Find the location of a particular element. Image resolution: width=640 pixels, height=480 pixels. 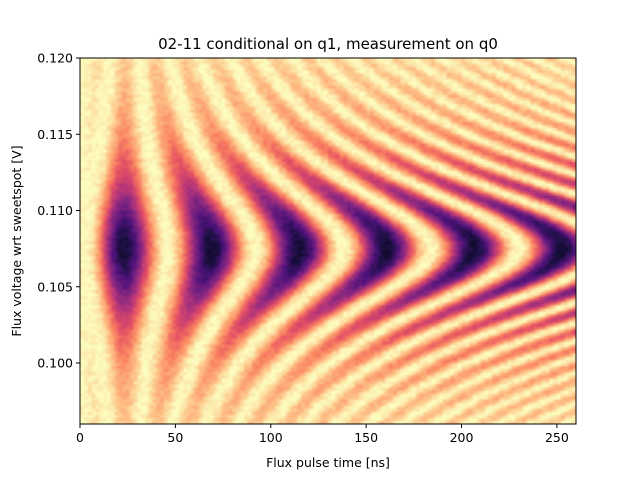

x-axis-label: Flux pulse time [ns] is located at coordinates (328, 462).